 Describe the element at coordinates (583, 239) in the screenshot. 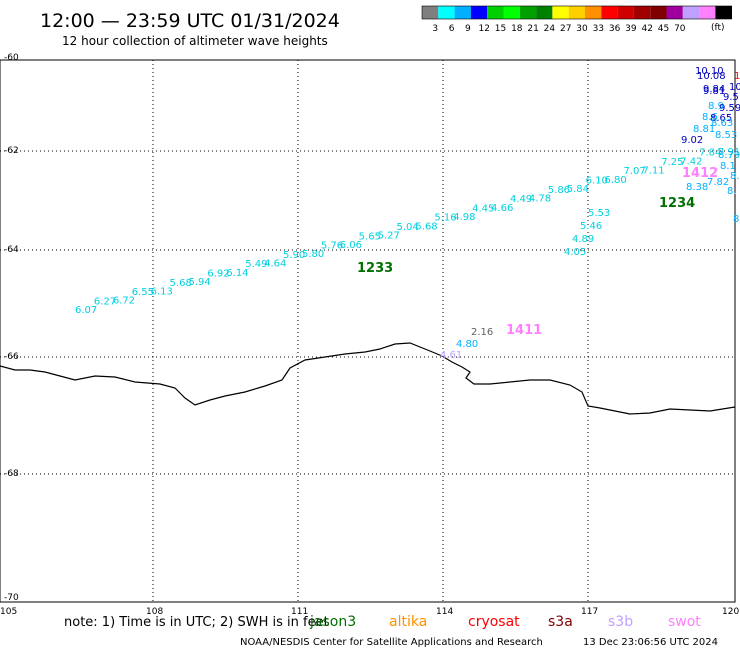

I see `track-value-label: 4.89` at that location.